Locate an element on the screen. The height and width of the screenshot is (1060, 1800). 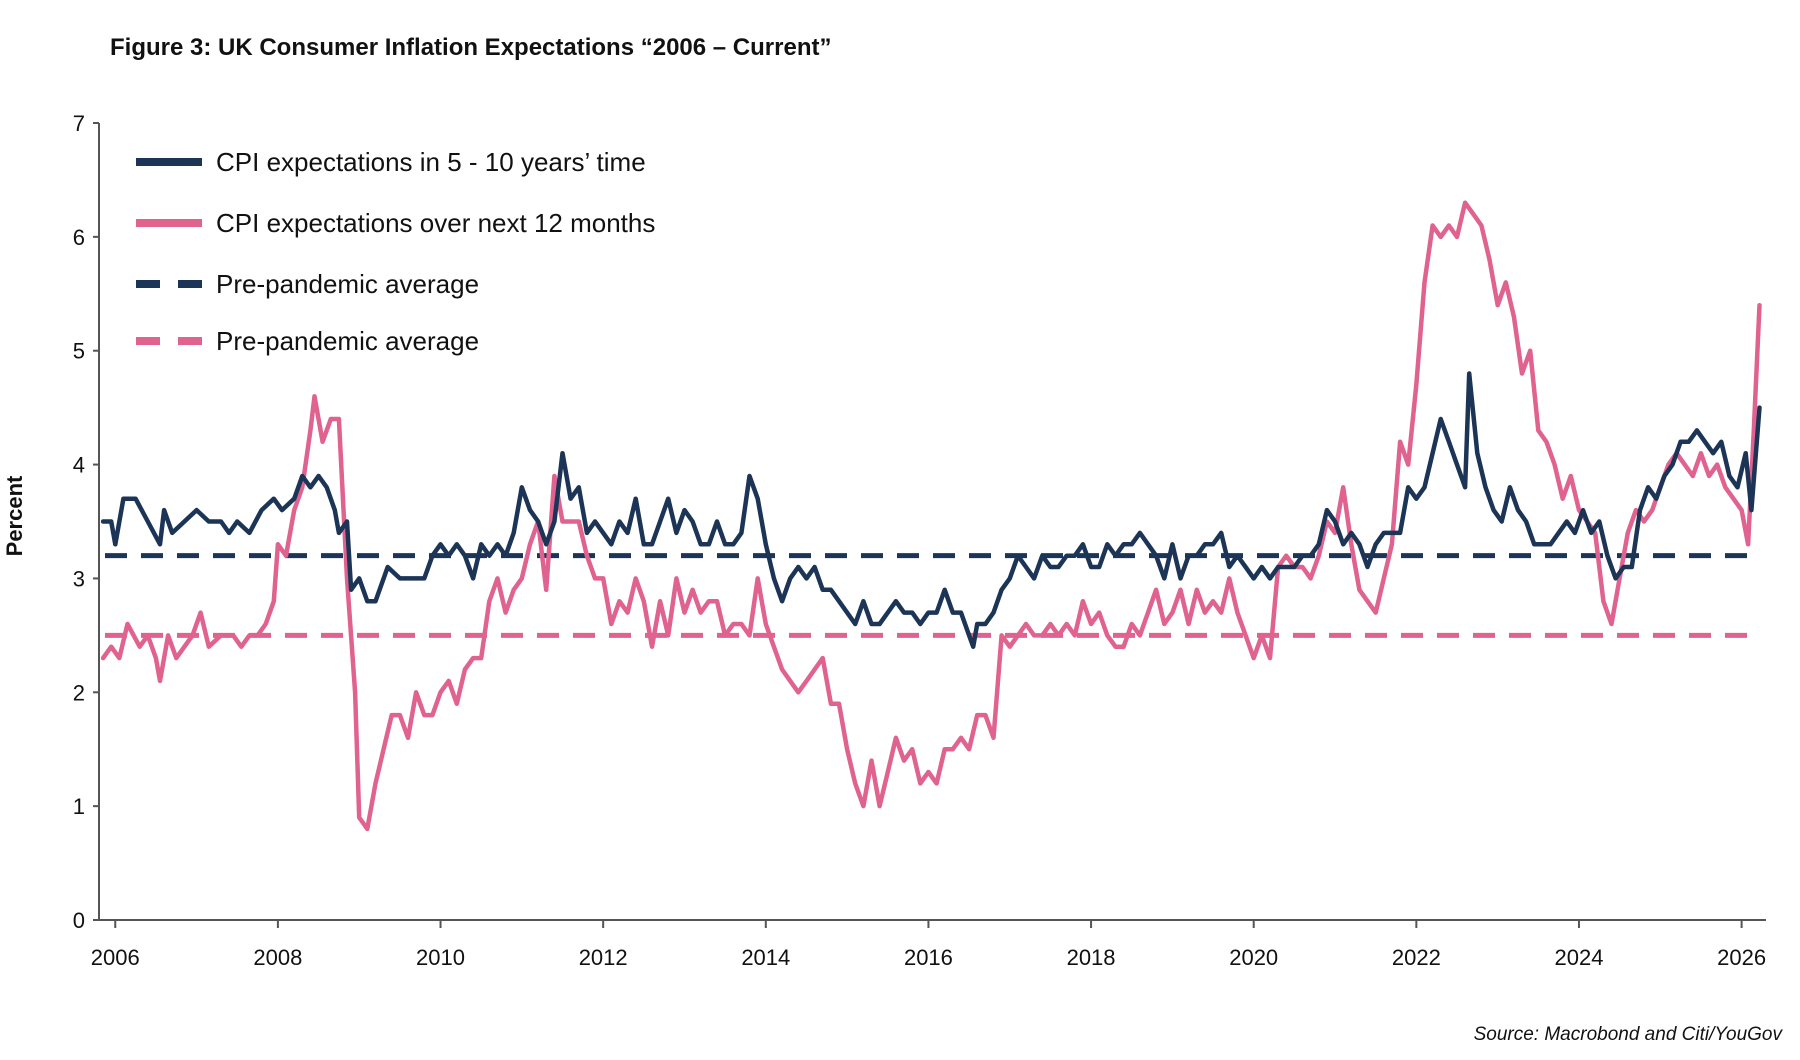
y-tick-label: 7 is located at coordinates (79, 123).